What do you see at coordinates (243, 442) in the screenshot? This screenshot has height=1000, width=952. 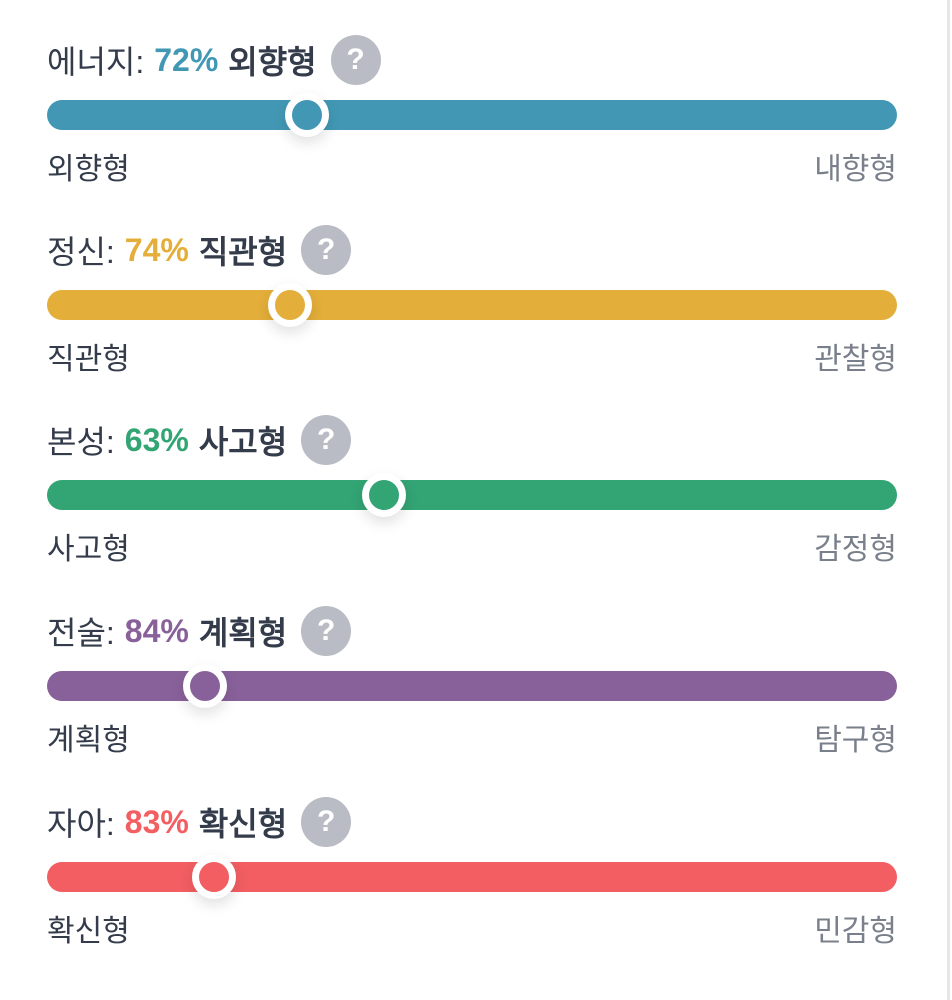 I see `trait-name: 사고형` at bounding box center [243, 442].